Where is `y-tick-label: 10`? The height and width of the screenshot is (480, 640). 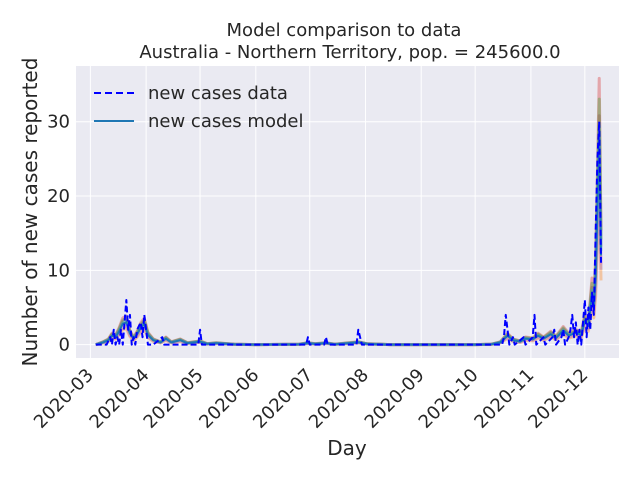 y-tick-label: 10 is located at coordinates (58, 270).